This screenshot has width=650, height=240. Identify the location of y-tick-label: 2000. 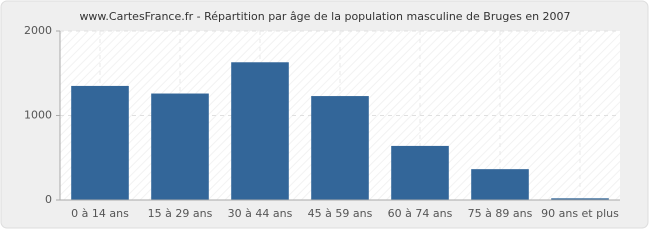
(38, 30).